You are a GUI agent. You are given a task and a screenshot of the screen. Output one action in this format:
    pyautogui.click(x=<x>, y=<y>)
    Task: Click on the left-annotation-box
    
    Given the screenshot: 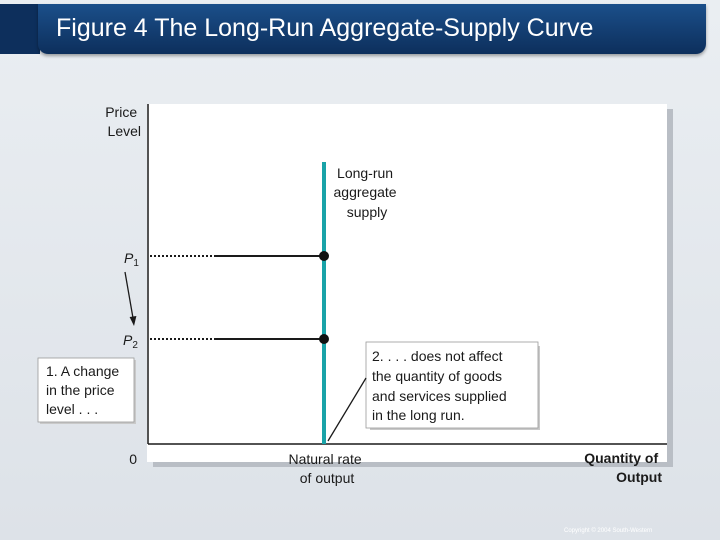 What is the action you would take?
    pyautogui.click(x=86, y=390)
    